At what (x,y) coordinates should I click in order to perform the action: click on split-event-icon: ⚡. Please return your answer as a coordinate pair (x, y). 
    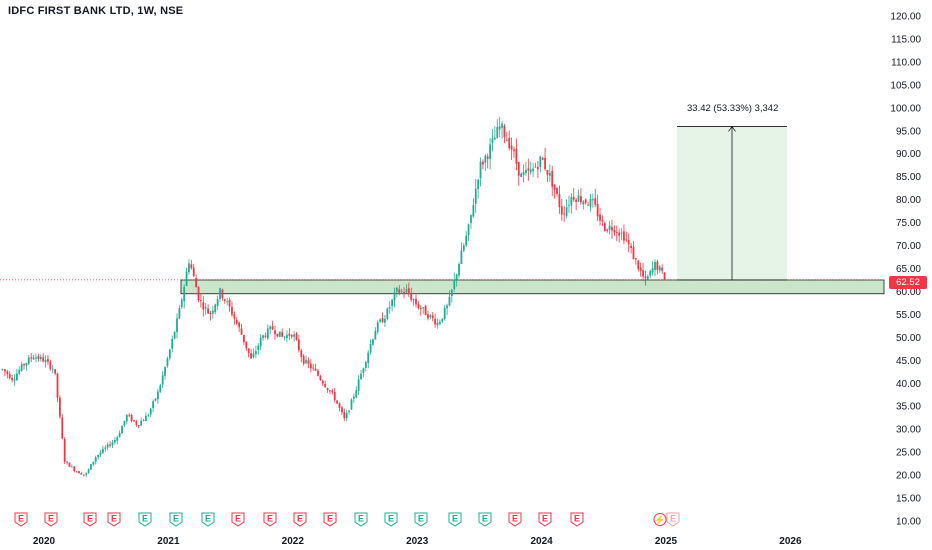
    Looking at the image, I should click on (660, 520).